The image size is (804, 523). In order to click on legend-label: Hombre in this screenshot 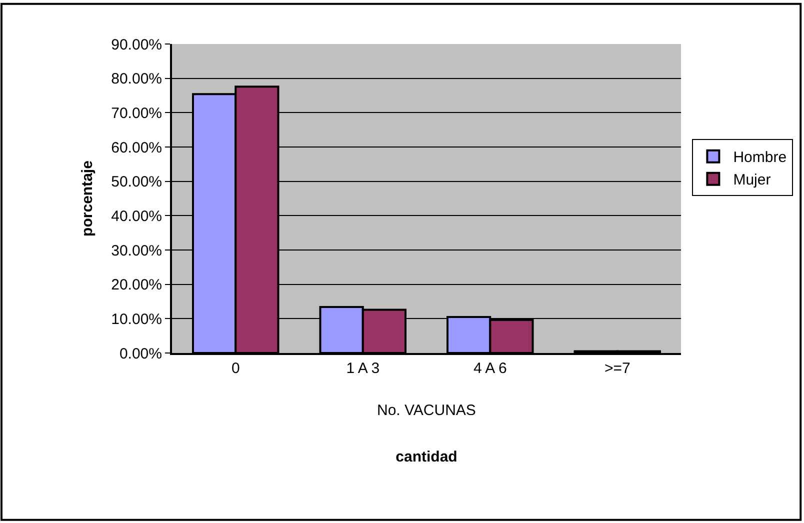, I will do `click(760, 157)`.